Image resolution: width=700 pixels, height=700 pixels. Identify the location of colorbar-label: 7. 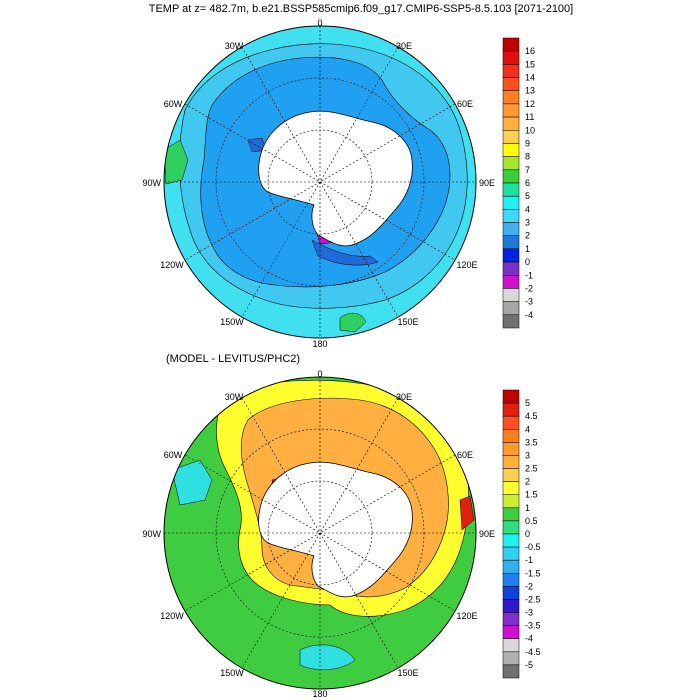
(527, 170).